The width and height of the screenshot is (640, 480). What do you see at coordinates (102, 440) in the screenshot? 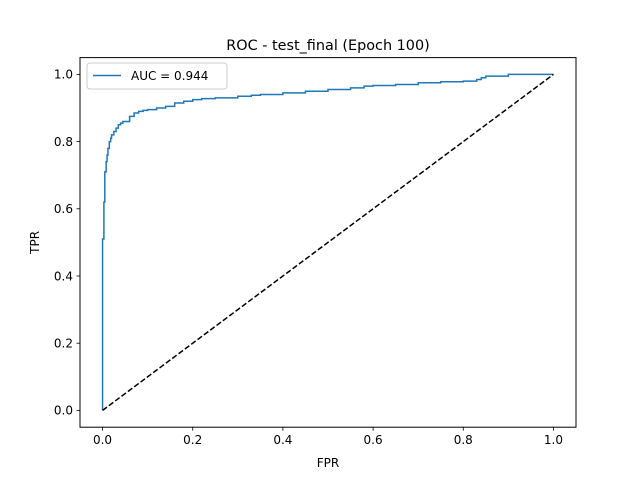
I see `x-tick-label: 0.0` at bounding box center [102, 440].